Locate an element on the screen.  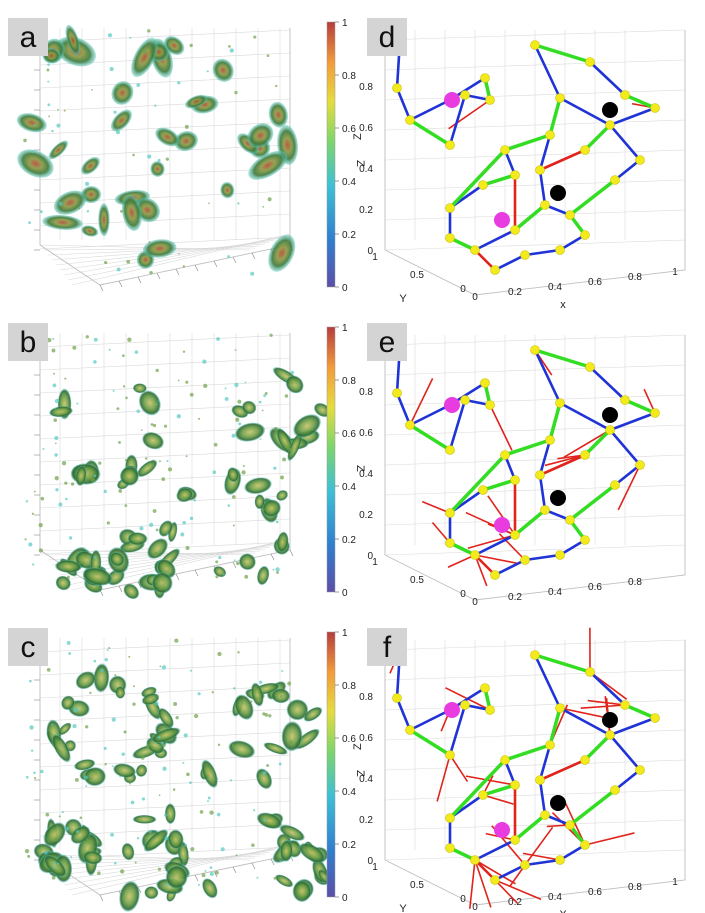
black-node is located at coordinates (558, 193).